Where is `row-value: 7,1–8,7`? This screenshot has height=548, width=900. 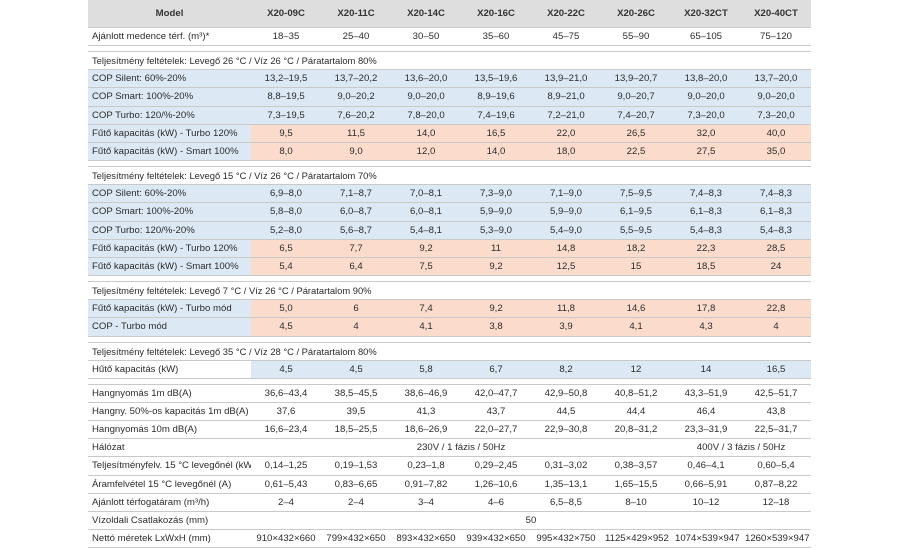 row-value: 7,1–8,7 is located at coordinates (356, 194).